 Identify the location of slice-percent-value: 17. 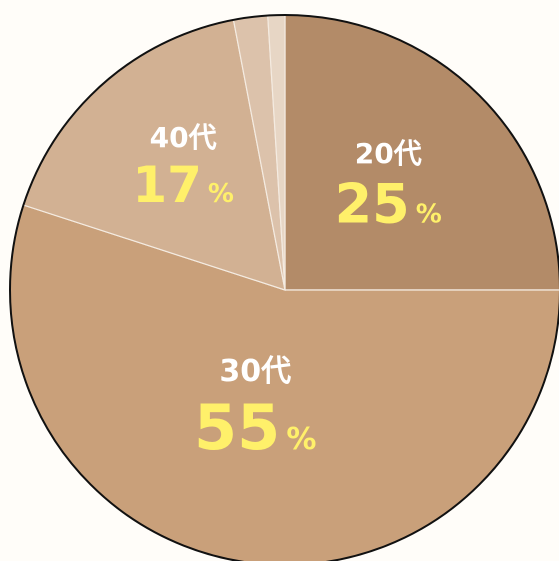
(167, 185).